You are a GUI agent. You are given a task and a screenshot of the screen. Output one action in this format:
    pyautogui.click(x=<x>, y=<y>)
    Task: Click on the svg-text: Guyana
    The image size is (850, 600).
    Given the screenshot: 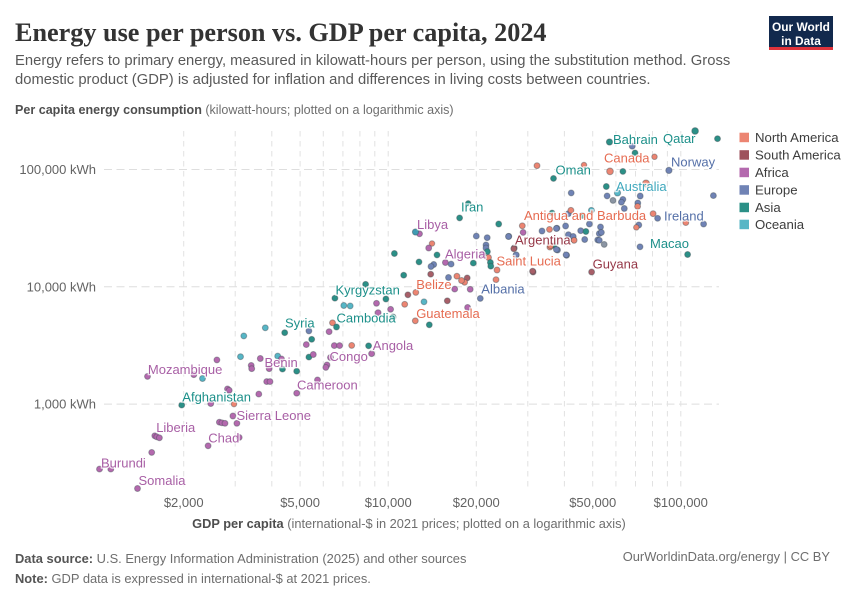 What is the action you would take?
    pyautogui.click(x=616, y=264)
    